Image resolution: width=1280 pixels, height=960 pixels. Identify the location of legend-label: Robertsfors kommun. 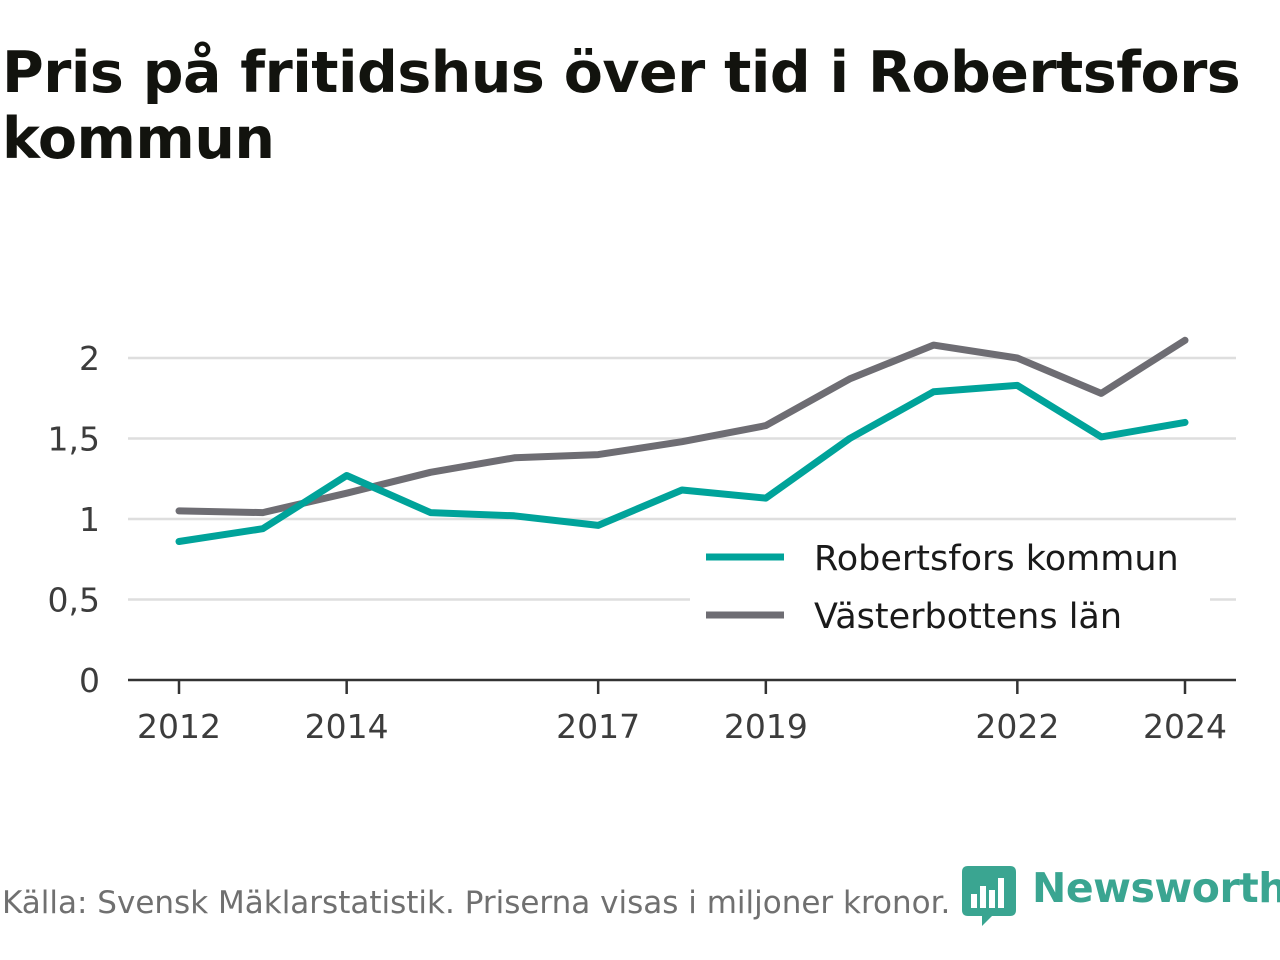
(996, 559).